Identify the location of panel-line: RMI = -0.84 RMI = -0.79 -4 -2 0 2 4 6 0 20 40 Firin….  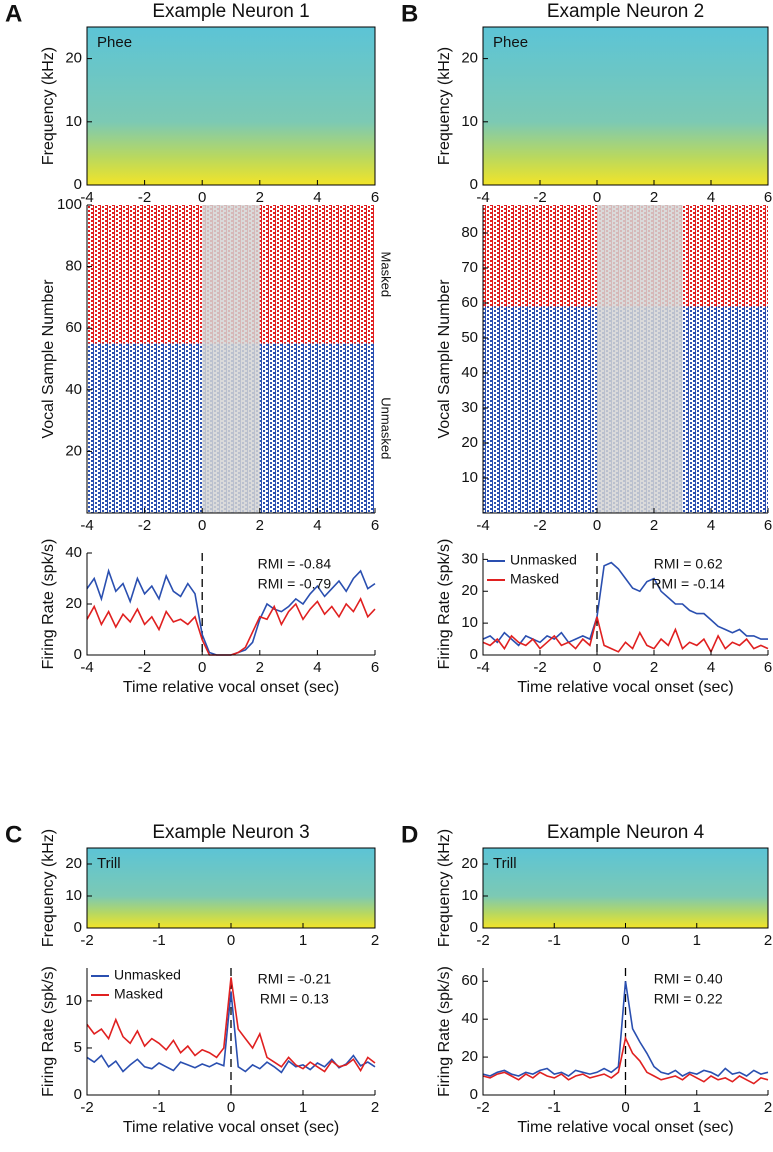
(209, 618).